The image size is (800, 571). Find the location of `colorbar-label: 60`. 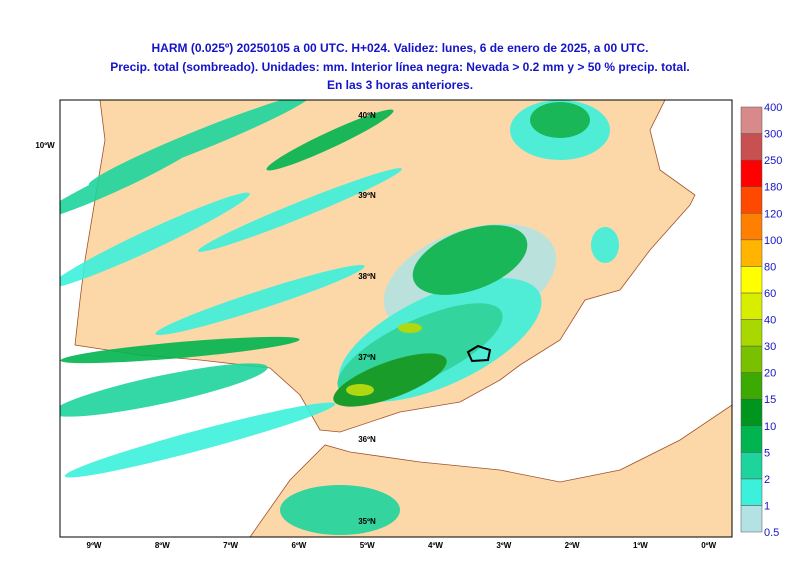

colorbar-label: 60 is located at coordinates (770, 294).